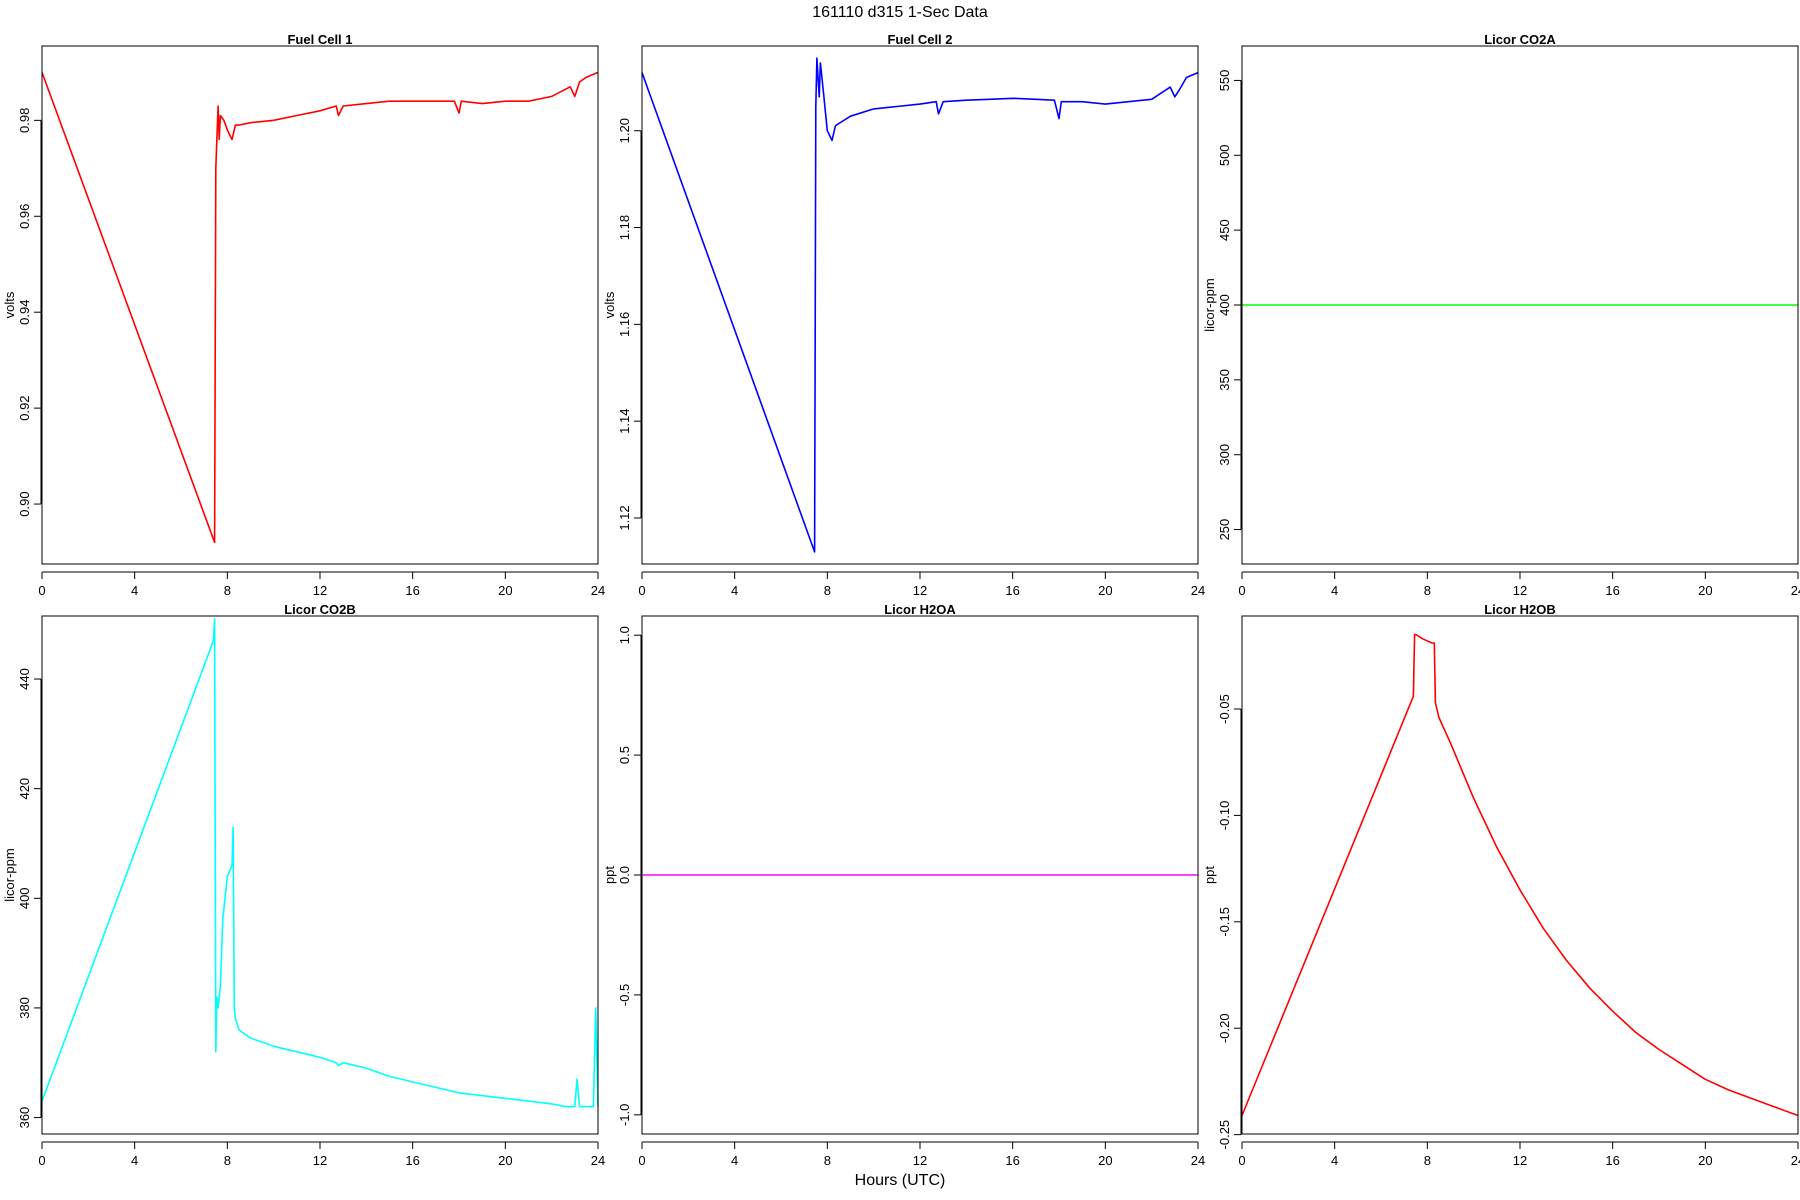 The image size is (1800, 1200). I want to click on y-tick-label: 0.90, so click(24, 503).